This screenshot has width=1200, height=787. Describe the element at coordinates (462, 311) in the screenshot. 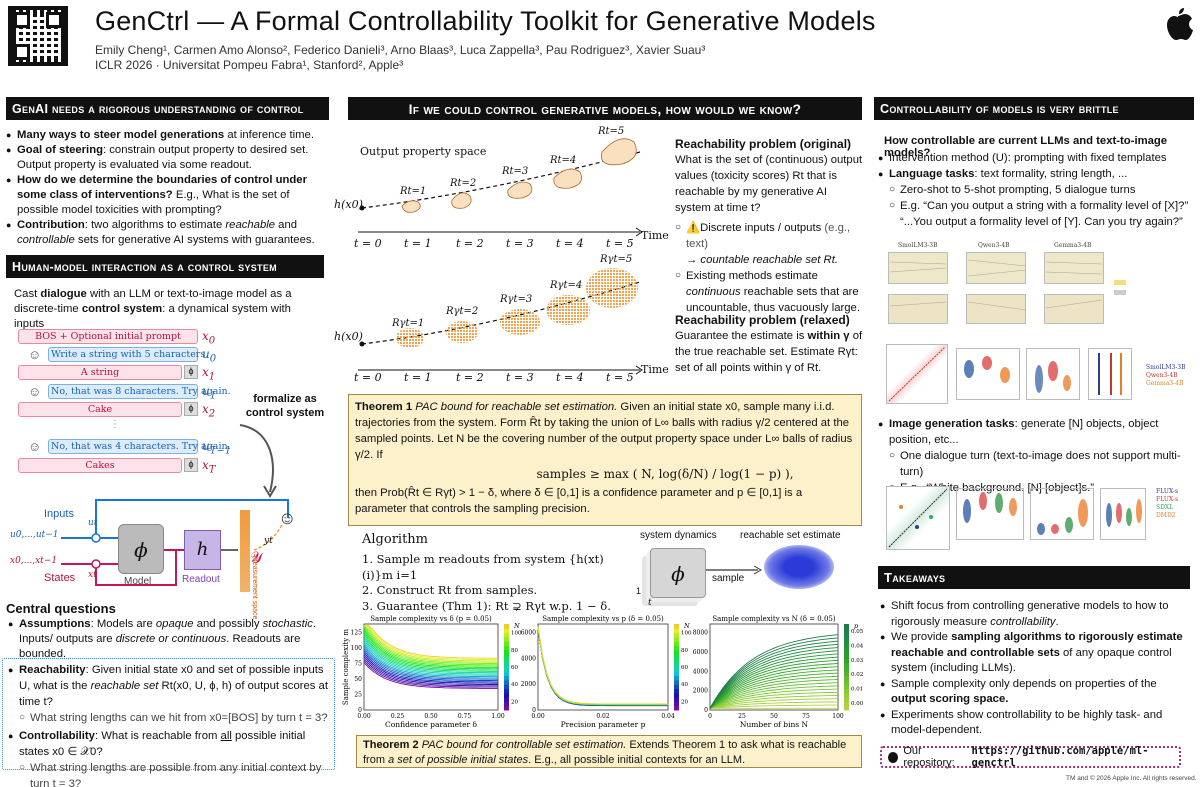

I see `rglabel: Rγt=2` at that location.